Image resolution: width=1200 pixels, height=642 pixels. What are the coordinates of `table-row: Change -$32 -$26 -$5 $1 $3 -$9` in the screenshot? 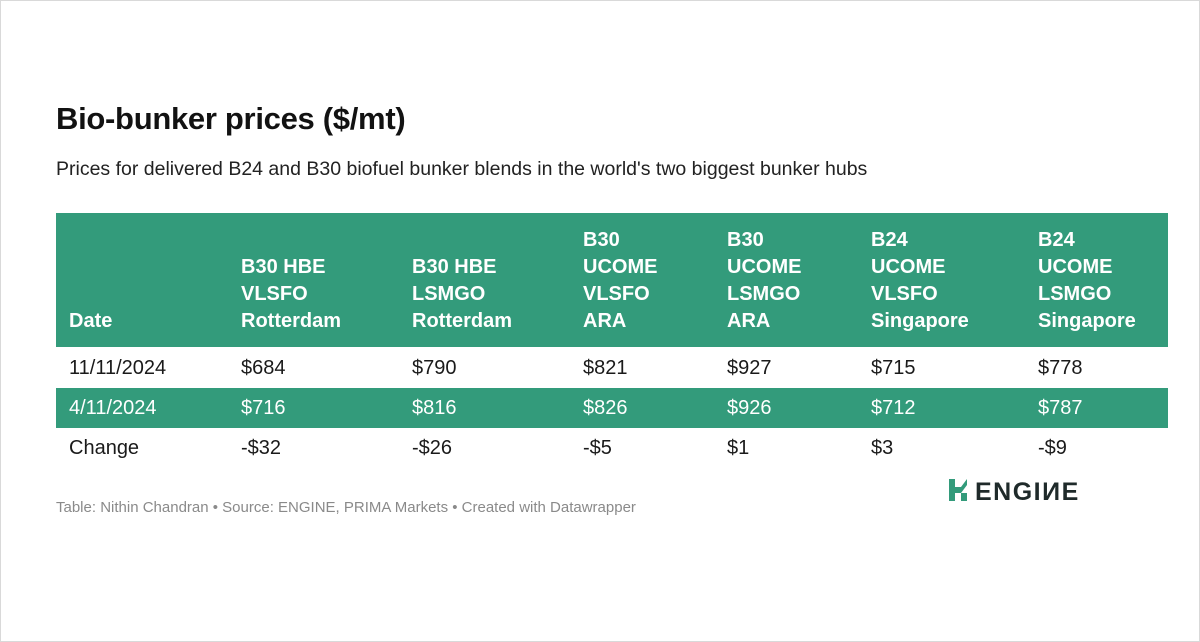 It's located at (612, 448).